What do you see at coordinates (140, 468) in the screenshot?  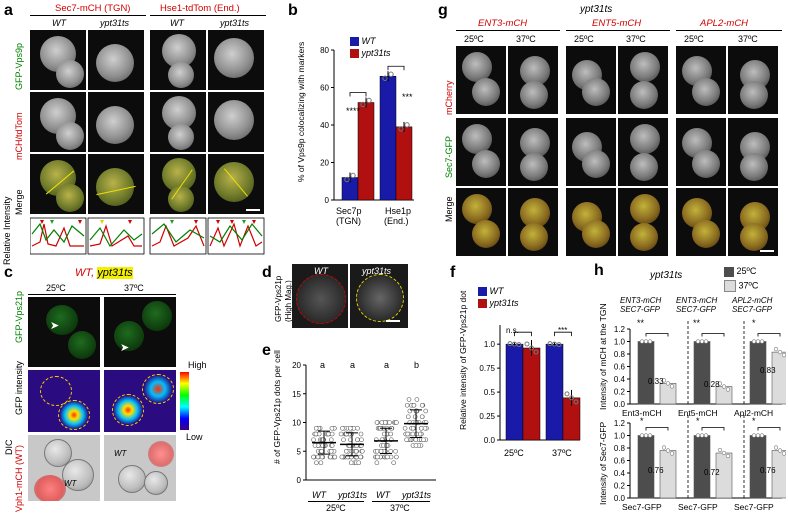 I see `dic-c-2: WT` at bounding box center [140, 468].